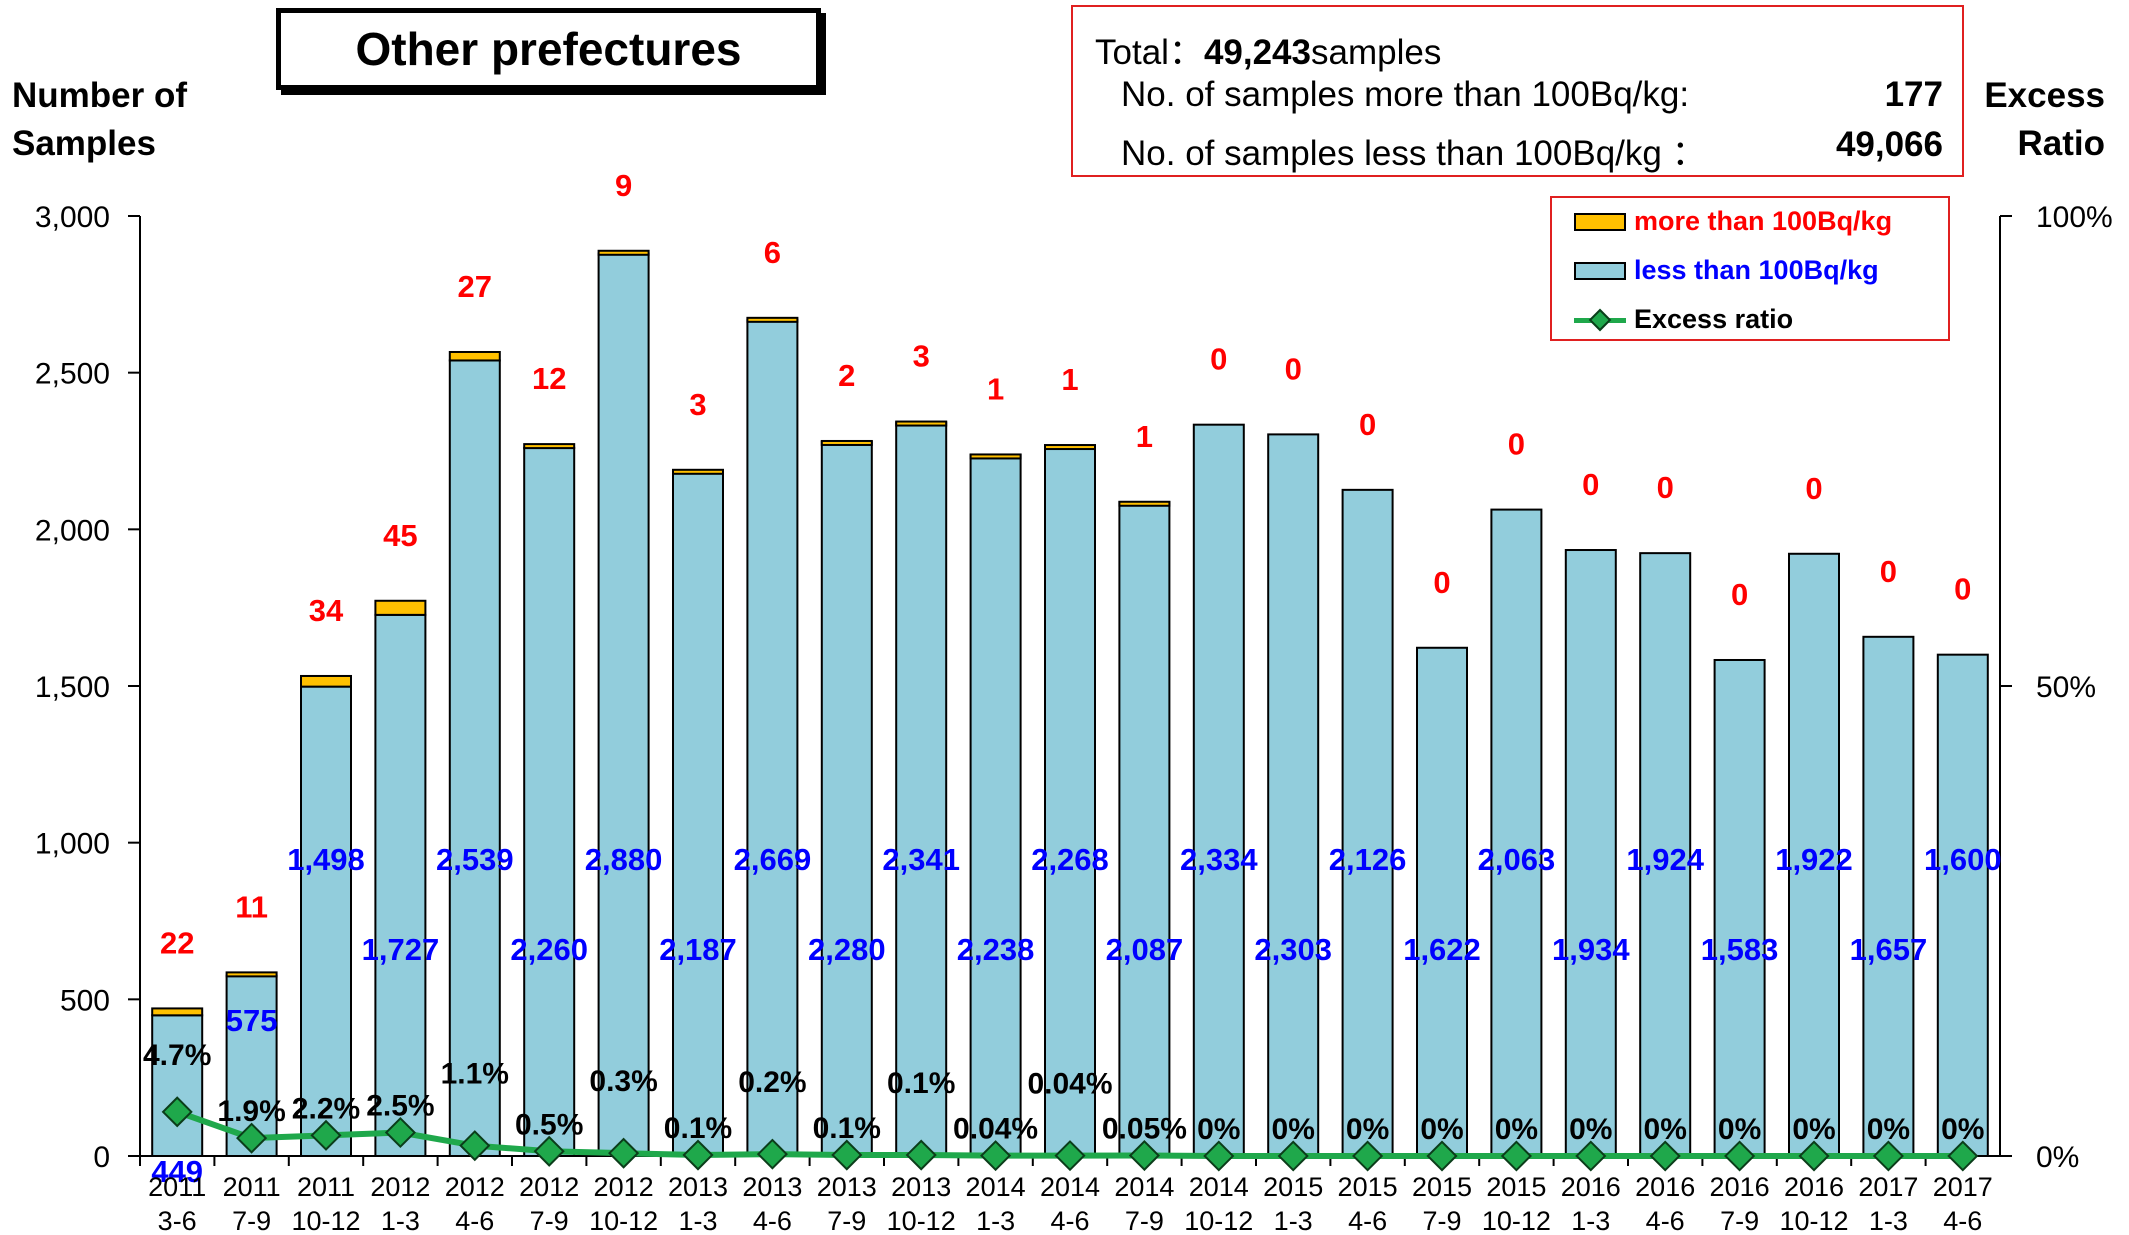 The width and height of the screenshot is (2129, 1235). Describe the element at coordinates (72, 374) in the screenshot. I see `y-tick-label: 2,500` at that location.